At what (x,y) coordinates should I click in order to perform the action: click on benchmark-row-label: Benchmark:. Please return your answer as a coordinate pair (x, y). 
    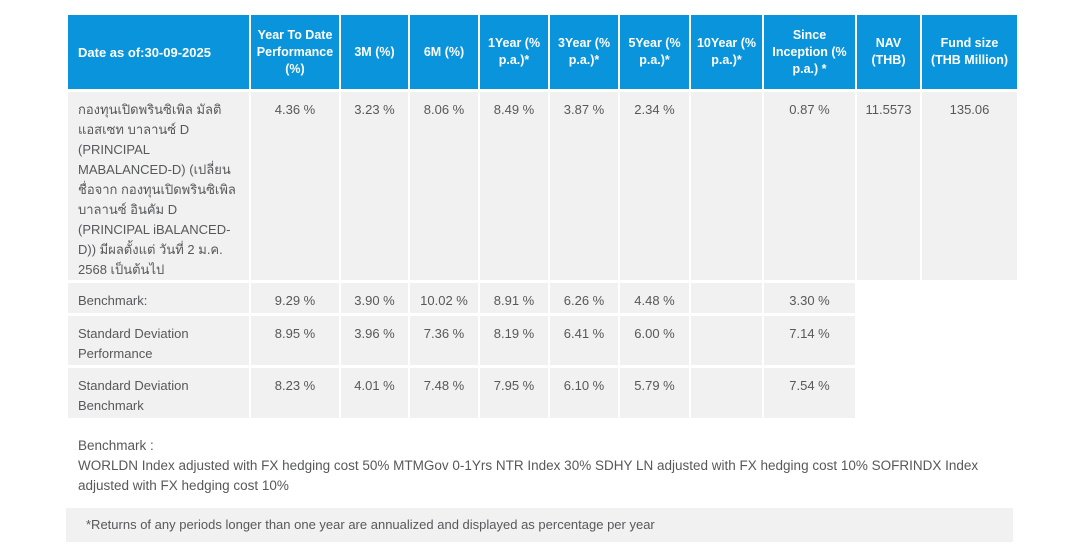
    Looking at the image, I should click on (158, 298).